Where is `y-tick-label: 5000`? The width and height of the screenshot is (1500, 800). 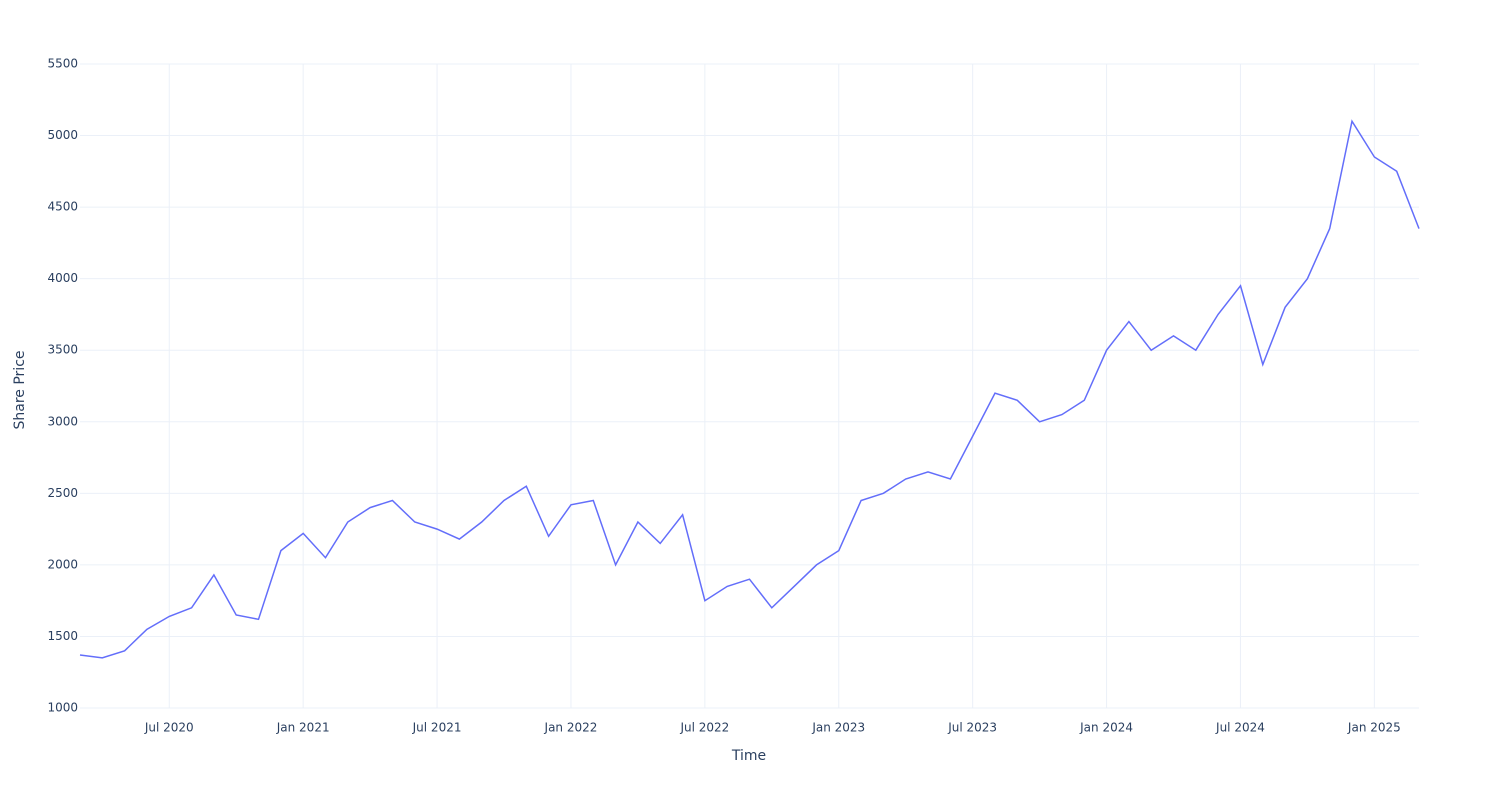 y-tick-label: 5000 is located at coordinates (62, 135).